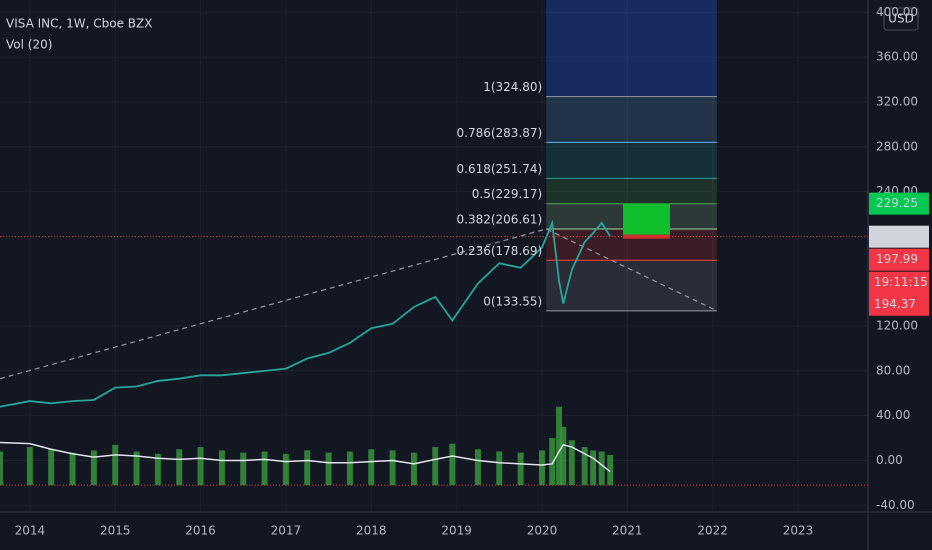 This screenshot has width=932, height=550. What do you see at coordinates (512, 87) in the screenshot?
I see `fib-label: 1(324.80)` at bounding box center [512, 87].